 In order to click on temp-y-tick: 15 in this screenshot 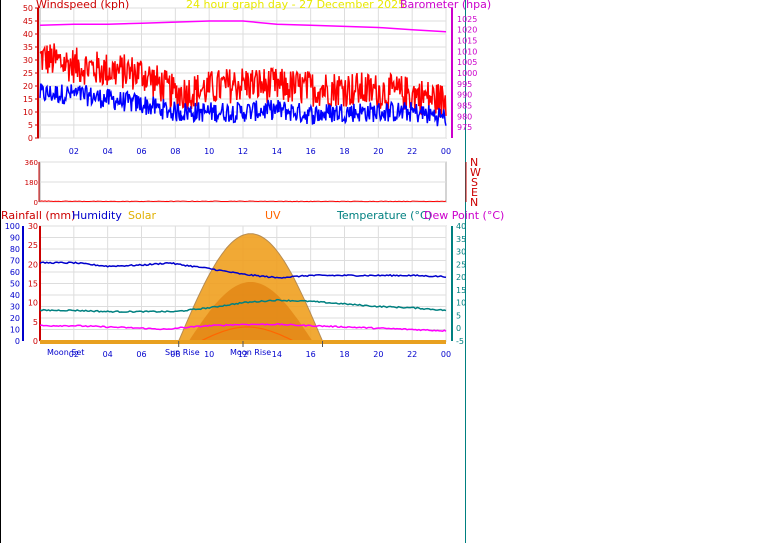, I will do `click(461, 290)`.